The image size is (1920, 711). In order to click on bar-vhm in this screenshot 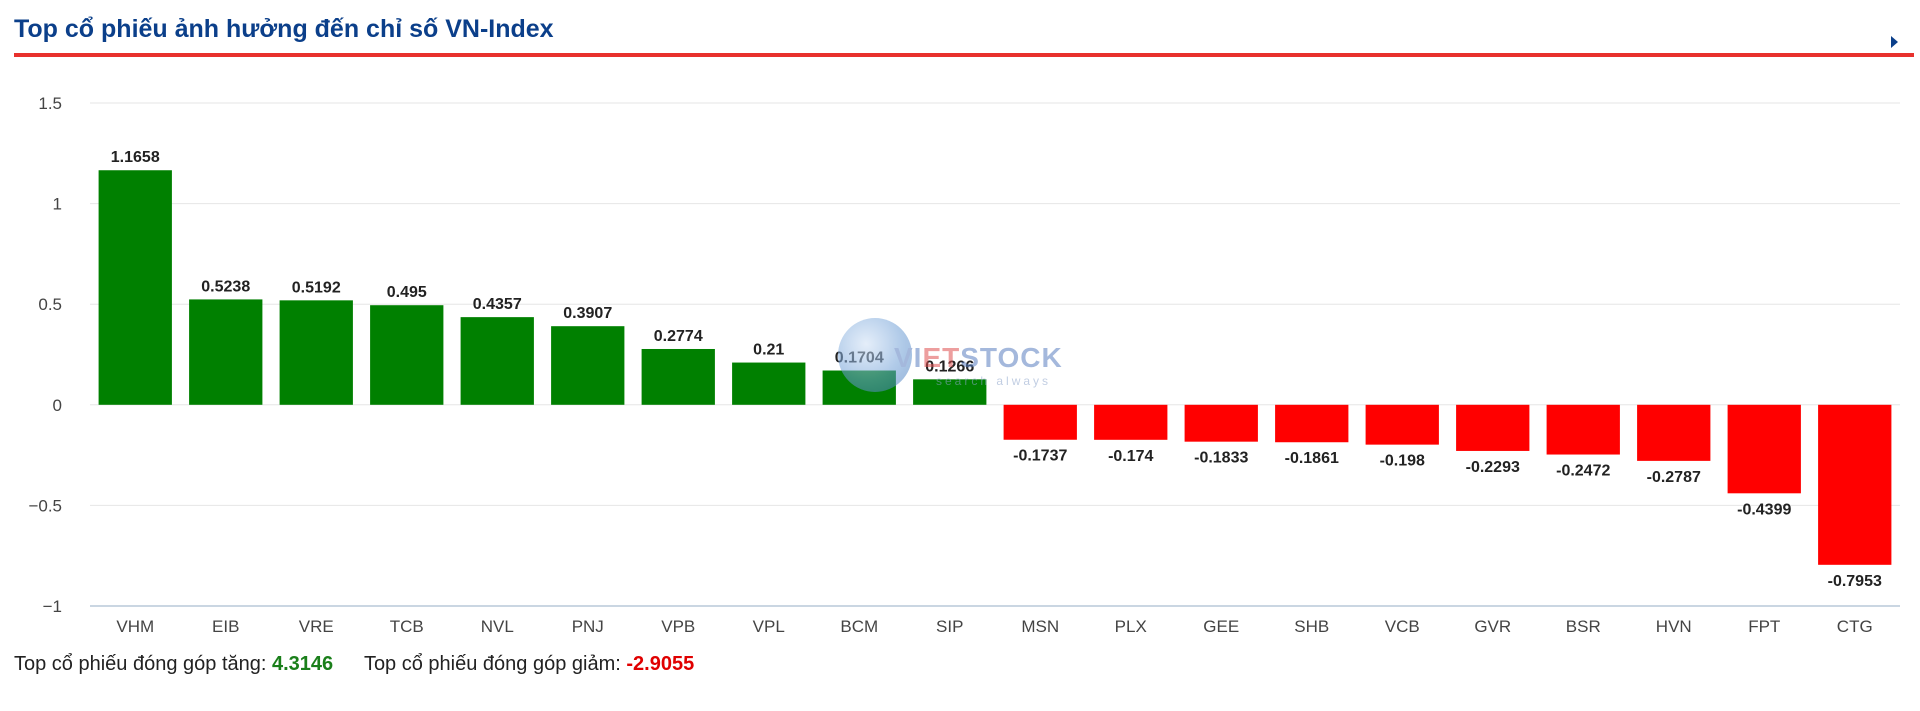, I will do `click(135, 287)`.